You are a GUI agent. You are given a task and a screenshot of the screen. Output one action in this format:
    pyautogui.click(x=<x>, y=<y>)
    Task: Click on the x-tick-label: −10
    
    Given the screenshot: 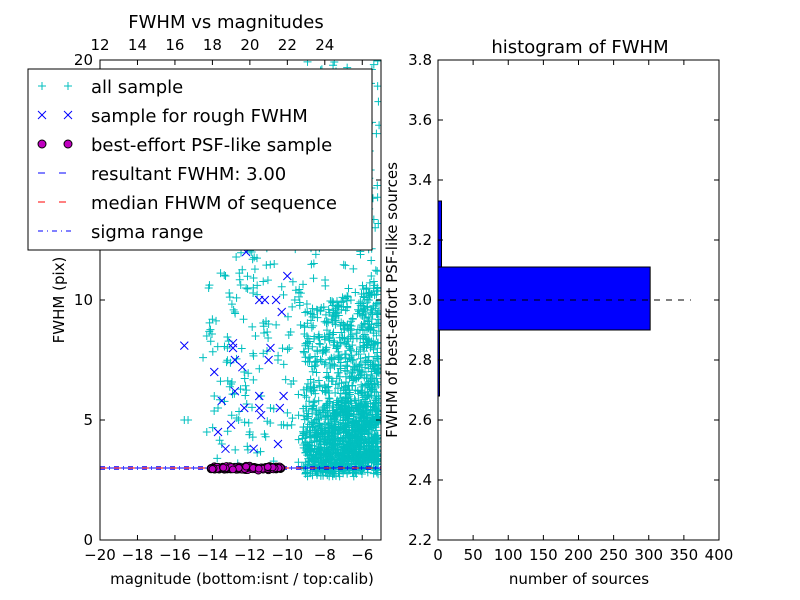 What is the action you would take?
    pyautogui.click(x=288, y=555)
    